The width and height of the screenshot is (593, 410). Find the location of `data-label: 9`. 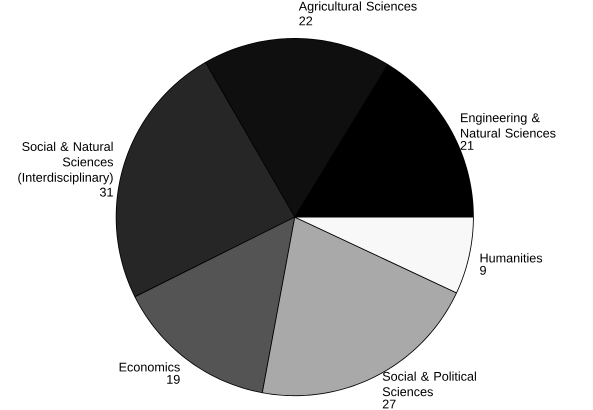

data-label: 9 is located at coordinates (483, 270).